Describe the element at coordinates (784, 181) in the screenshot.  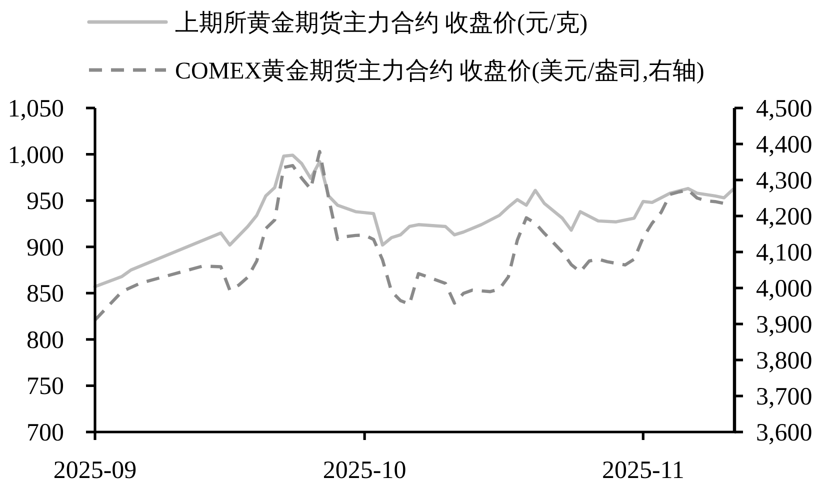
I see `y2-tick-label: 4,300` at that location.